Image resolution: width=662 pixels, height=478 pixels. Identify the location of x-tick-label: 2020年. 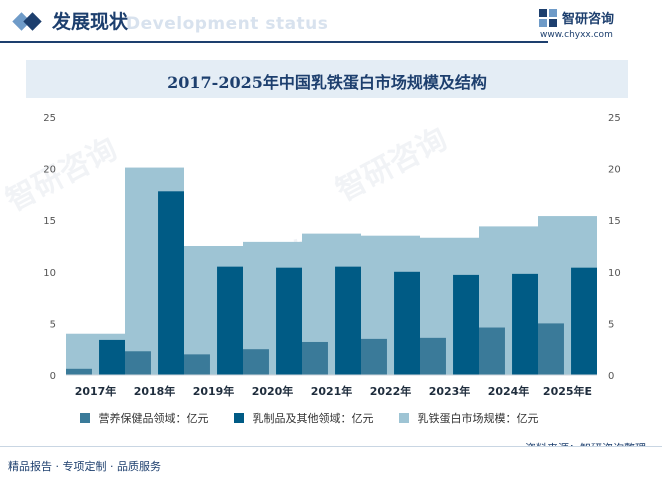
(273, 391).